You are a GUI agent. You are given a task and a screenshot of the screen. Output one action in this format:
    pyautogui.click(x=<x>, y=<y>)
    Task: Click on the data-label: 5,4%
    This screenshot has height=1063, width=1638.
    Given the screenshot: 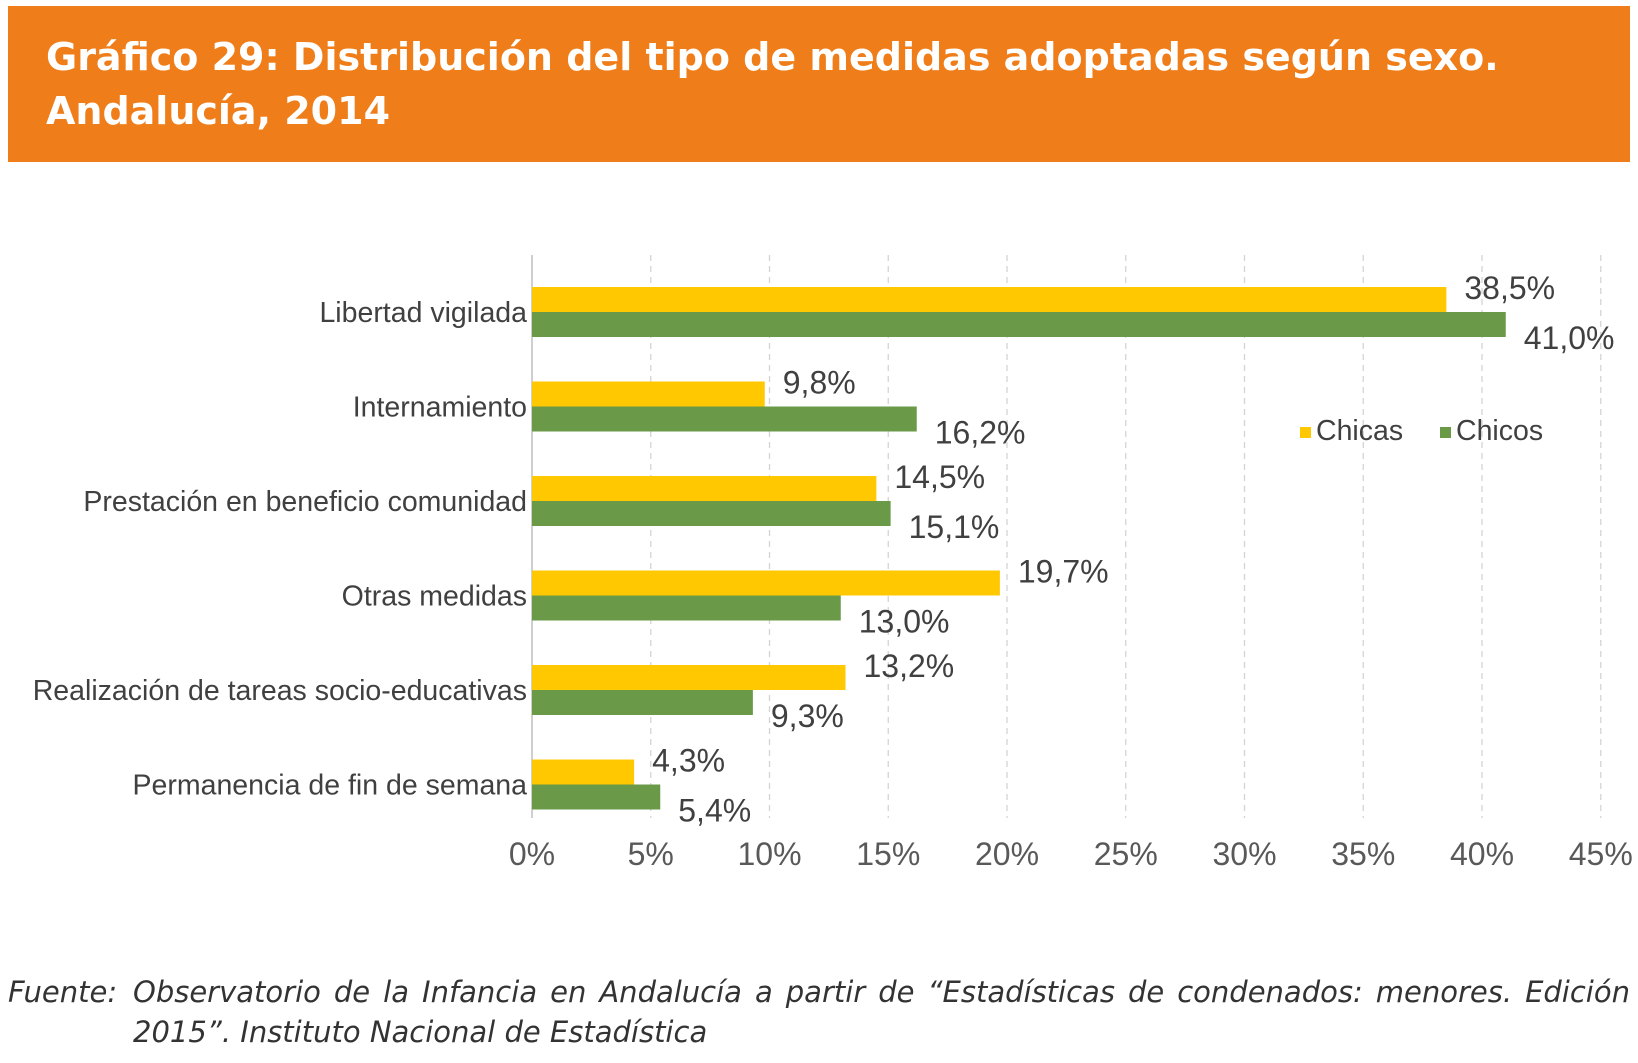 What is the action you would take?
    pyautogui.click(x=714, y=811)
    